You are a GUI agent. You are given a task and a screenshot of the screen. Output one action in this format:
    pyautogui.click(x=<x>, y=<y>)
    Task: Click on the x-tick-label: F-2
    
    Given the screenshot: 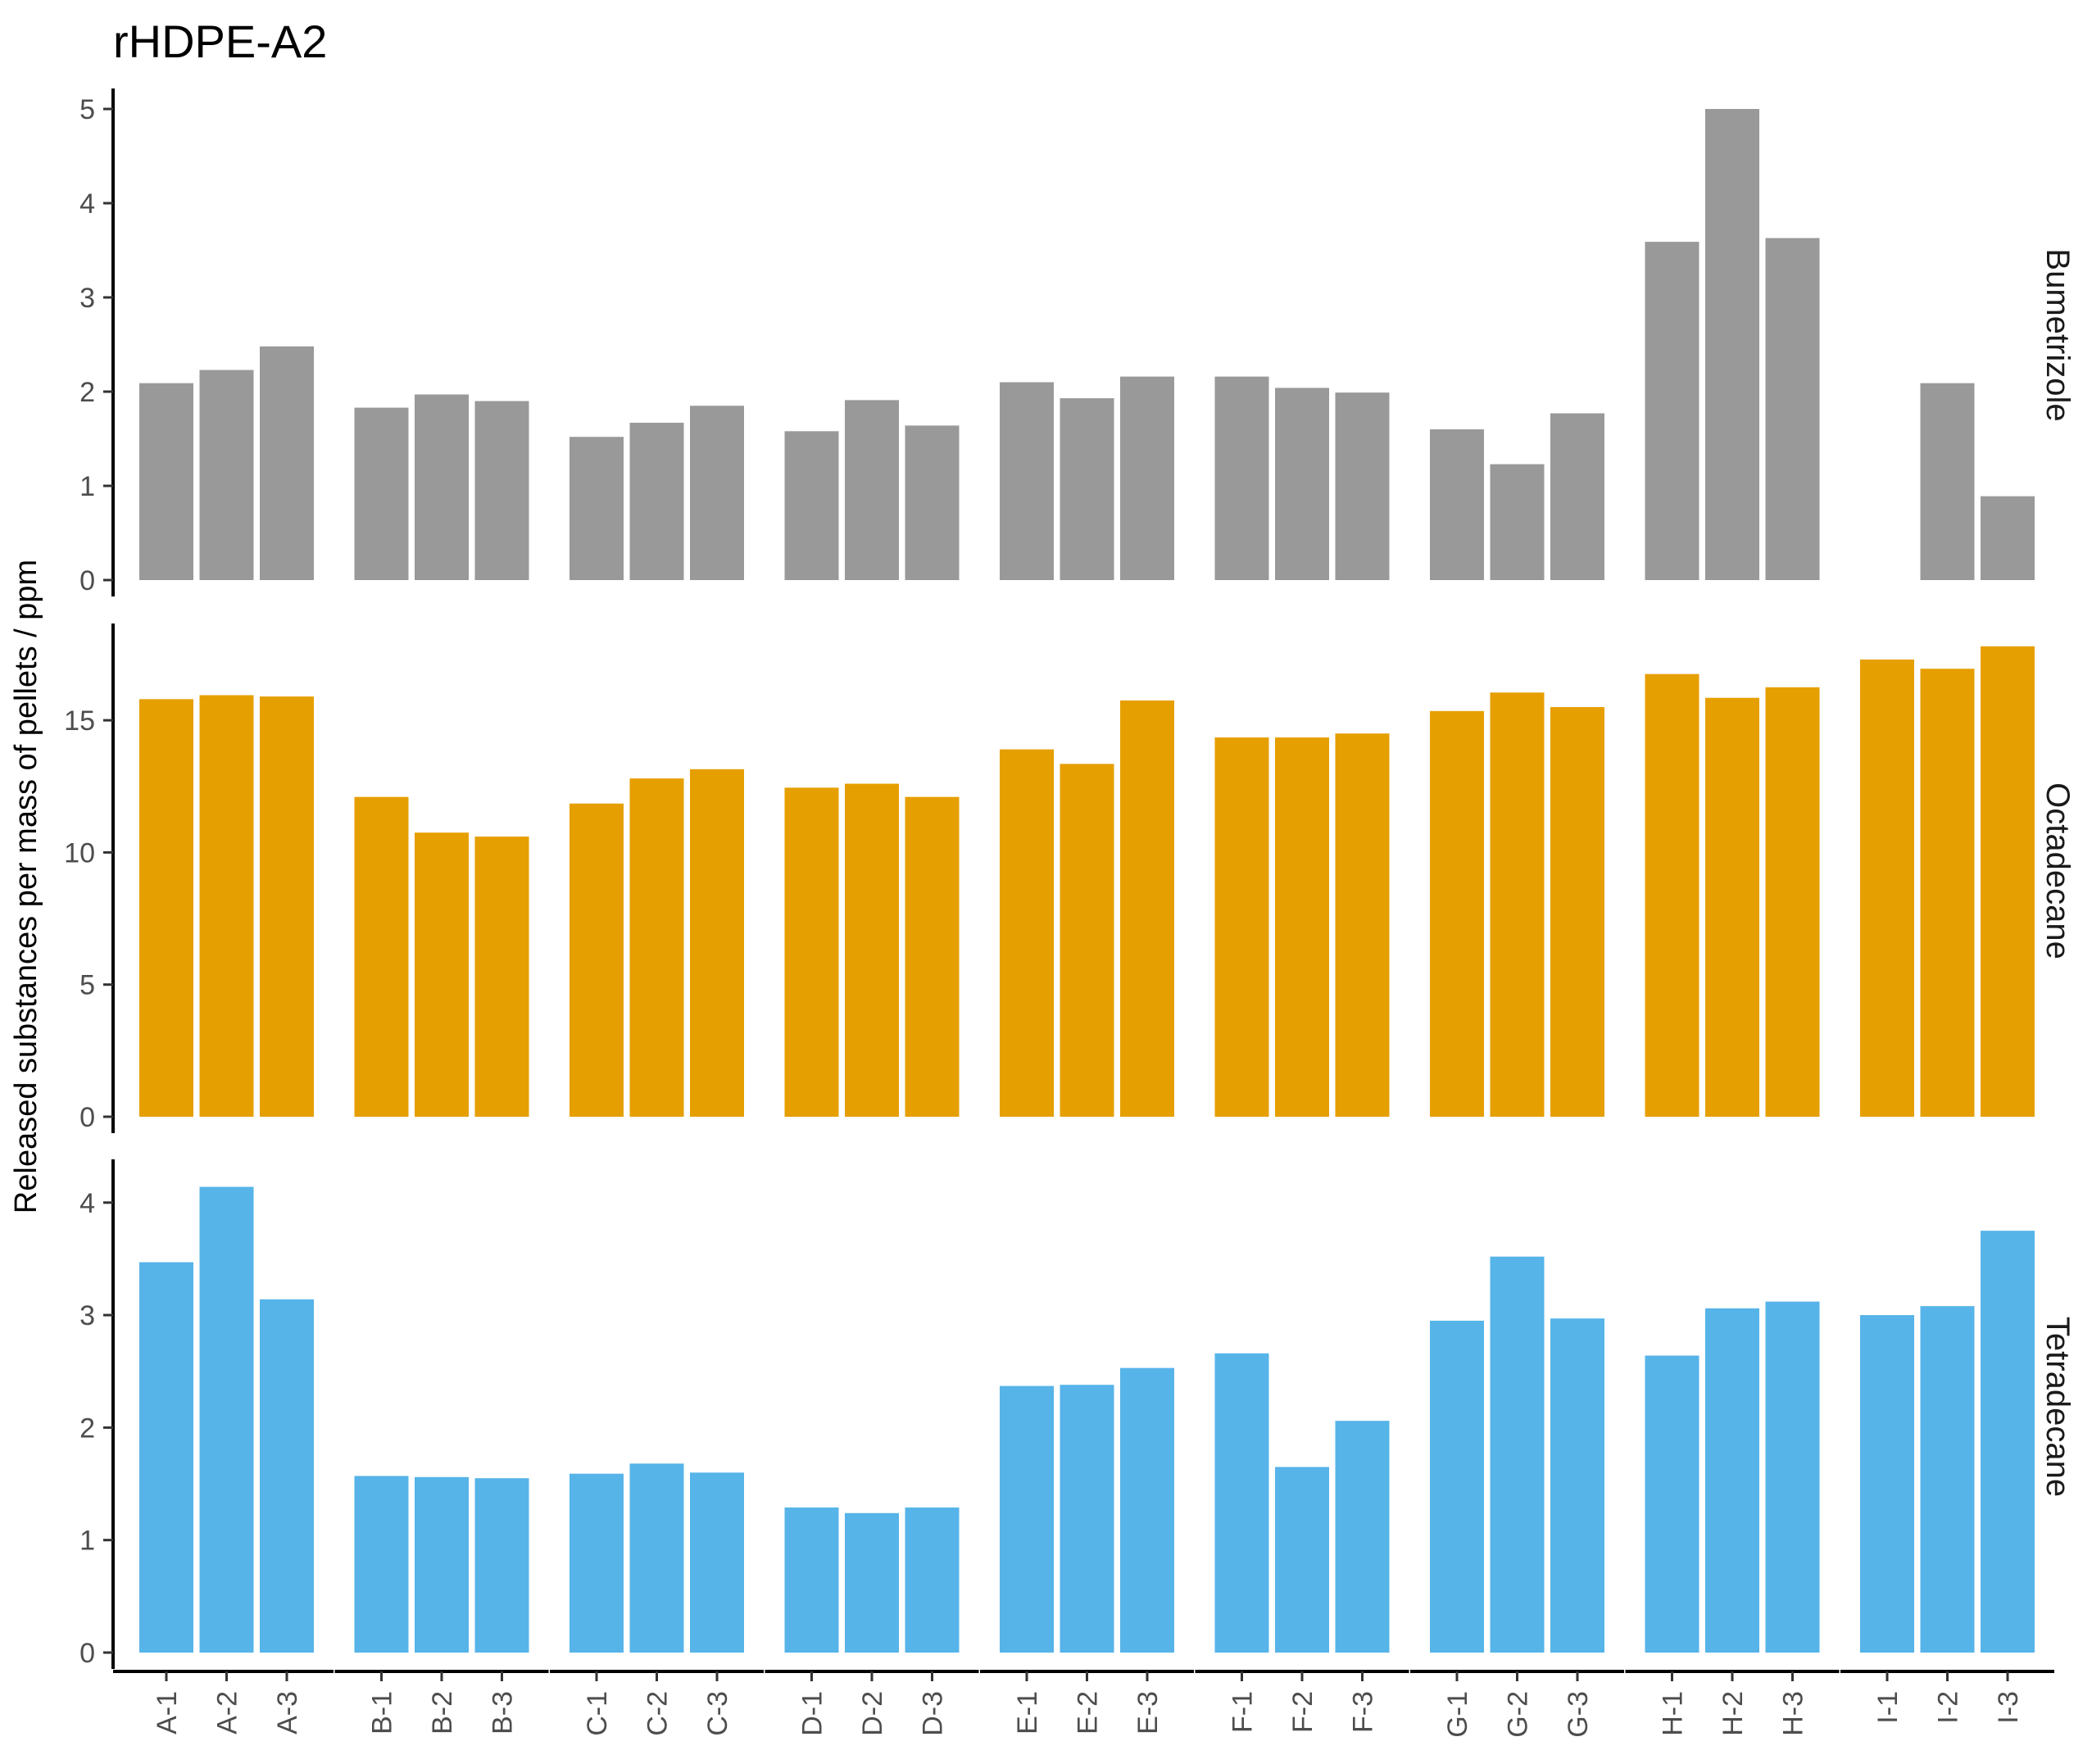 What is the action you would take?
    pyautogui.click(x=1302, y=1712)
    